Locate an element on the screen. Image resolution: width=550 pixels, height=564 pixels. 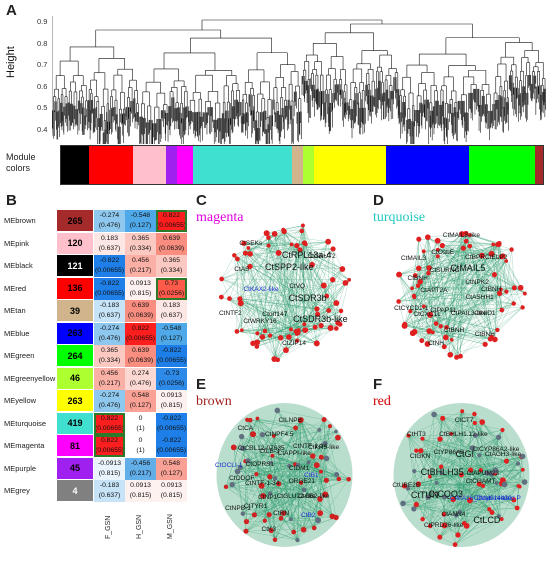
correlation-cell: 0.456 (0.217) is located at coordinates (109, 378).